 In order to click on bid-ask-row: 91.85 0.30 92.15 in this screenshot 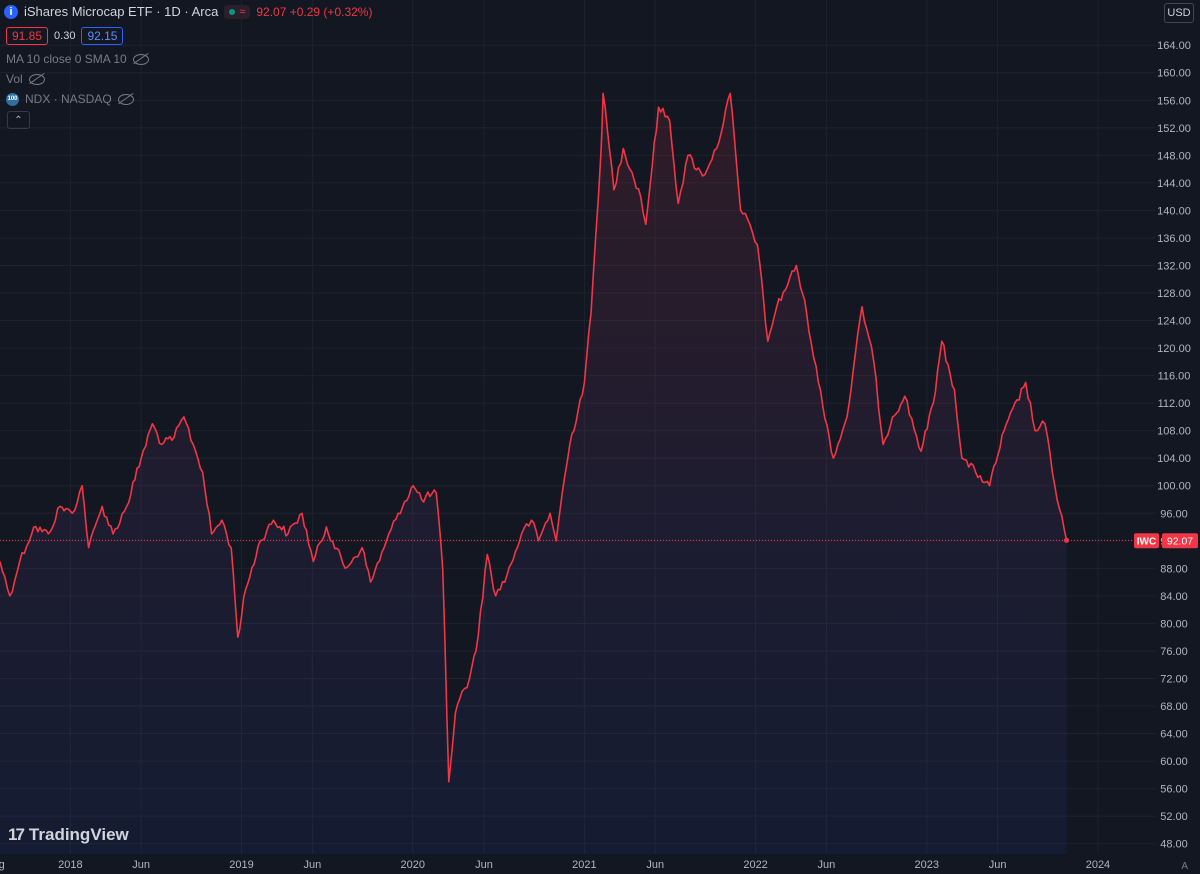, I will do `click(65, 36)`.